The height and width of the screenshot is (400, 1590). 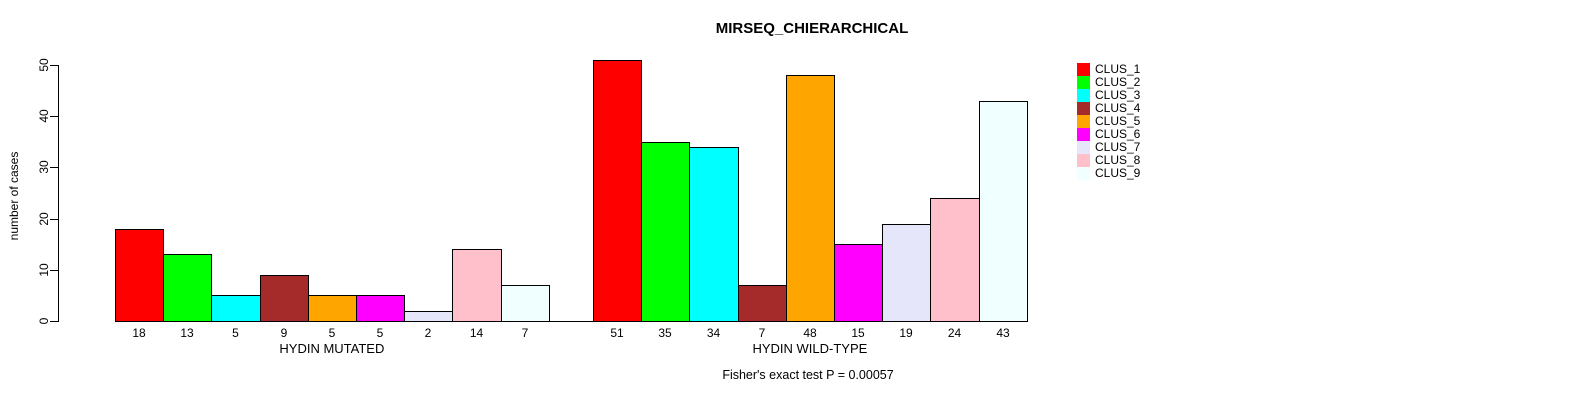 I want to click on legend-item-clus_6: CLUS_6, so click(x=1108, y=134).